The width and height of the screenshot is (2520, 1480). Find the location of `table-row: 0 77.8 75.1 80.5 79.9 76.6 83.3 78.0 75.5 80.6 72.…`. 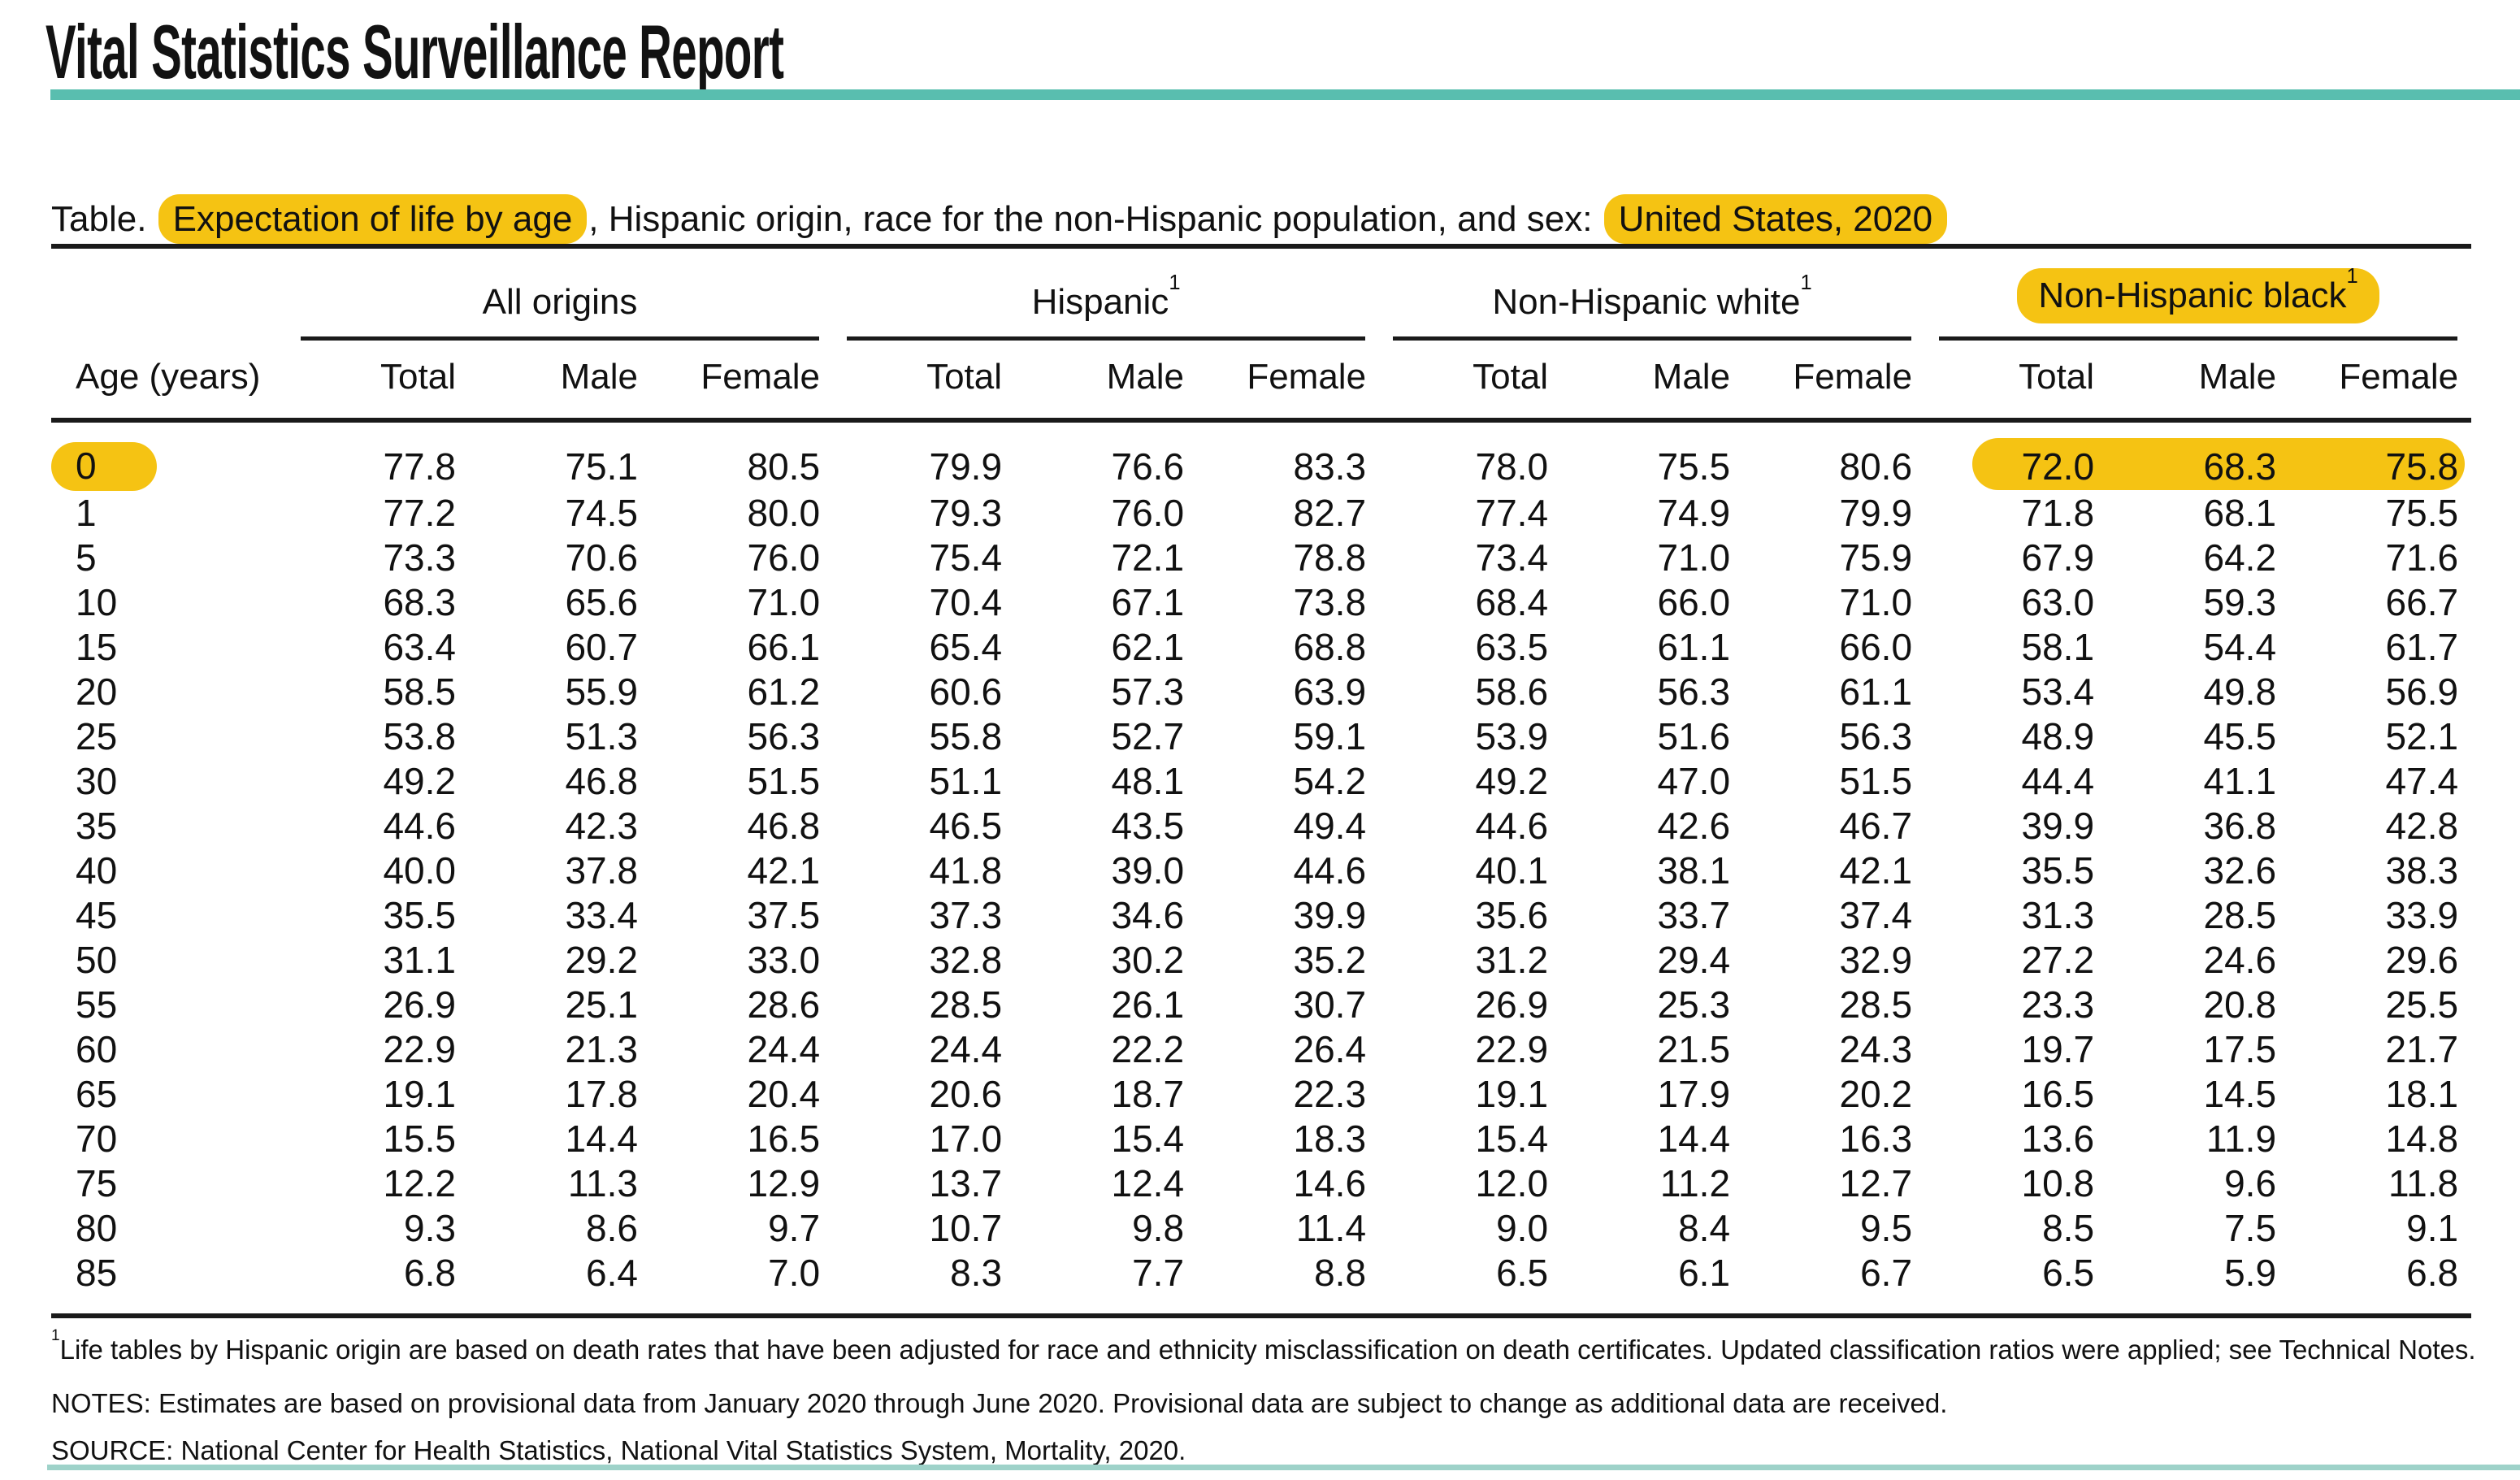

table-row: 0 77.8 75.1 80.5 79.9 76.6 83.3 78.0 75.5 80.6 72.… is located at coordinates (1261, 455).